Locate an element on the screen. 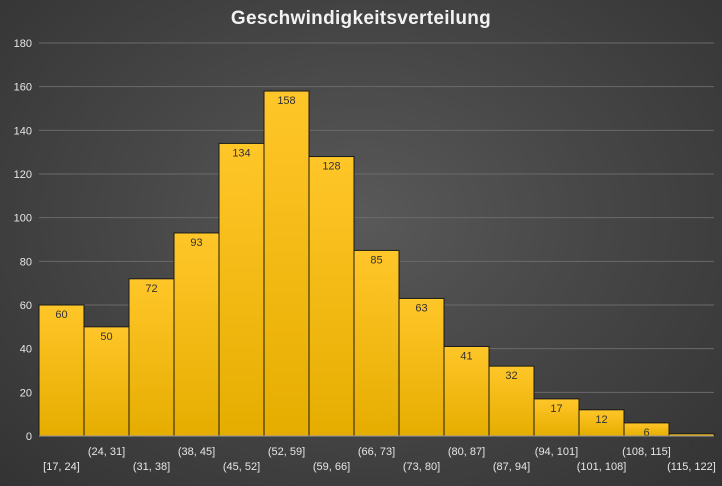 The height and width of the screenshot is (486, 722). x-tick-label: (52, 59] is located at coordinates (286, 452).